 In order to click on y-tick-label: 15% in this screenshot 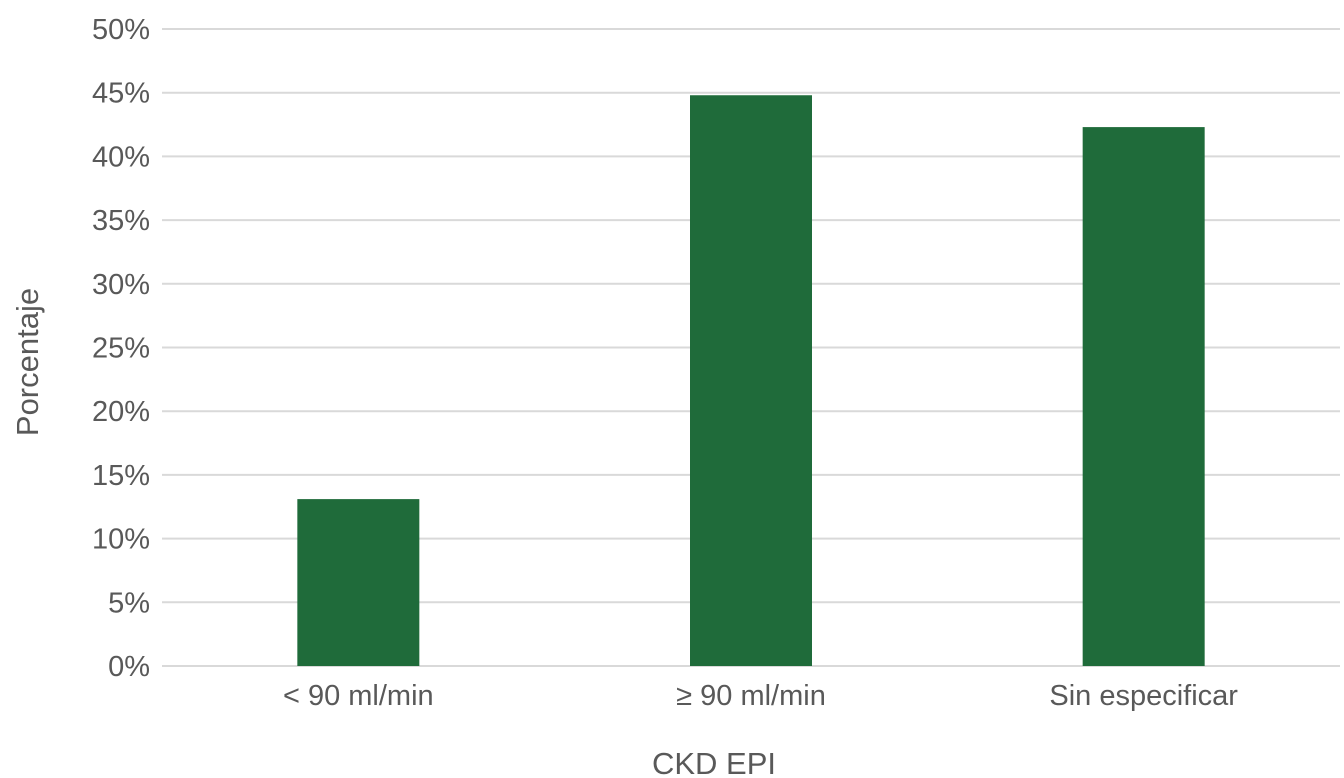, I will do `click(121, 476)`.